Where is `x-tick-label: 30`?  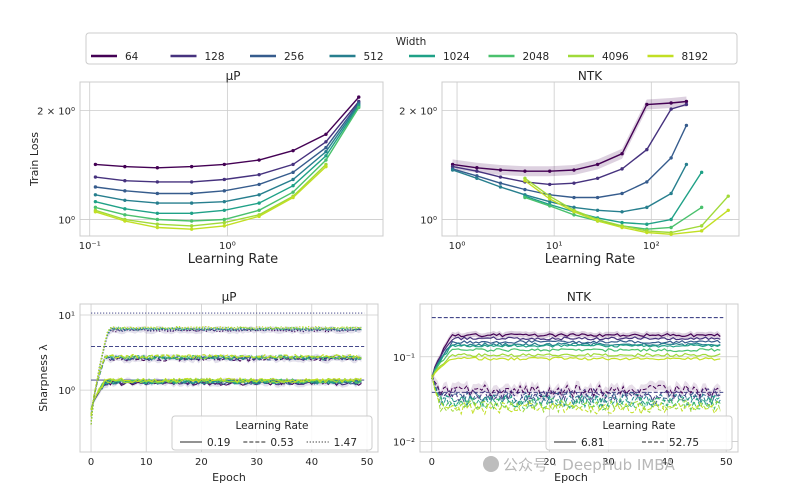 x-tick-label: 30 is located at coordinates (608, 462).